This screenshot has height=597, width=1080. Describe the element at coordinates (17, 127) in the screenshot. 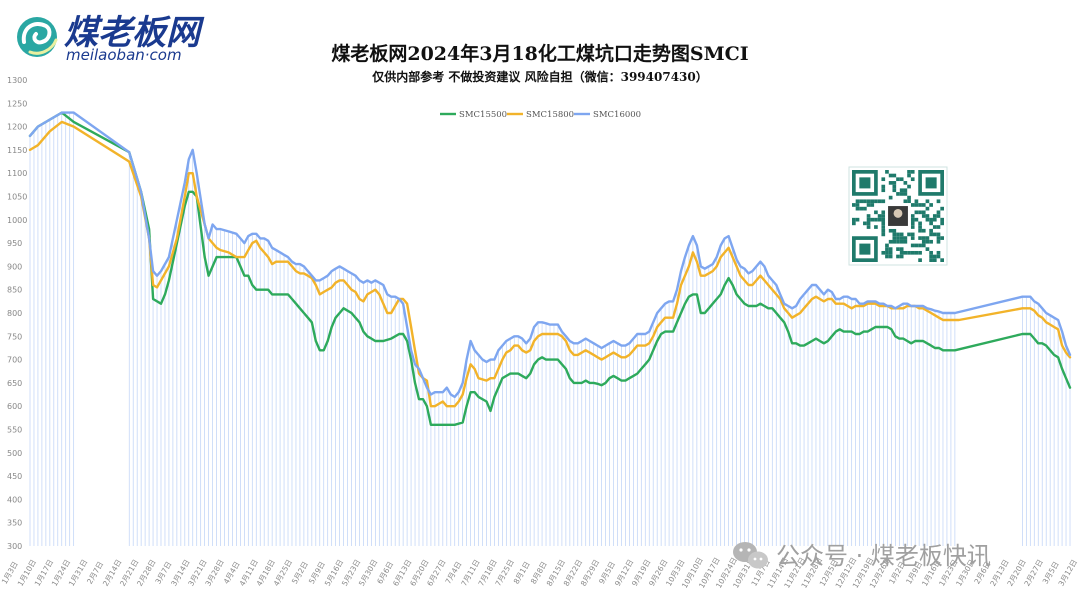

I see `y-tick-label: 1200` at that location.